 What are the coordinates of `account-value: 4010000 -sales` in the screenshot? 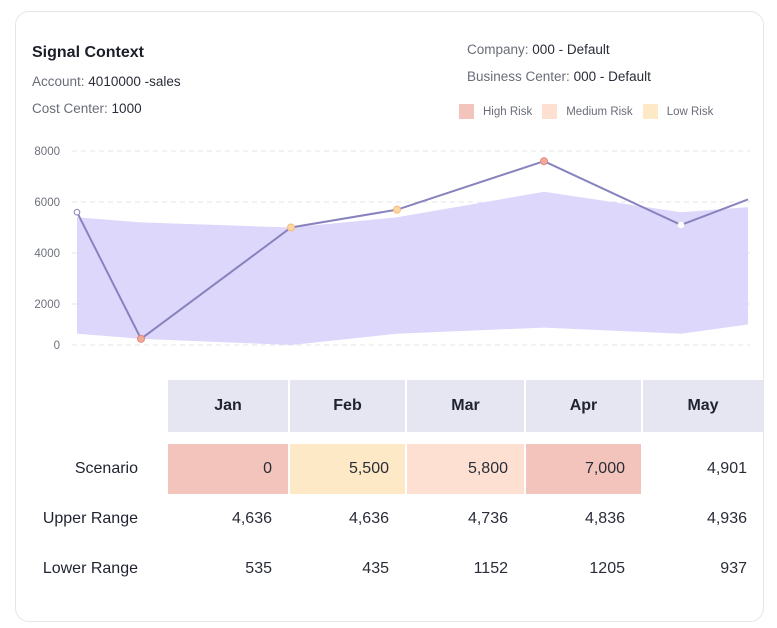 It's located at (134, 81).